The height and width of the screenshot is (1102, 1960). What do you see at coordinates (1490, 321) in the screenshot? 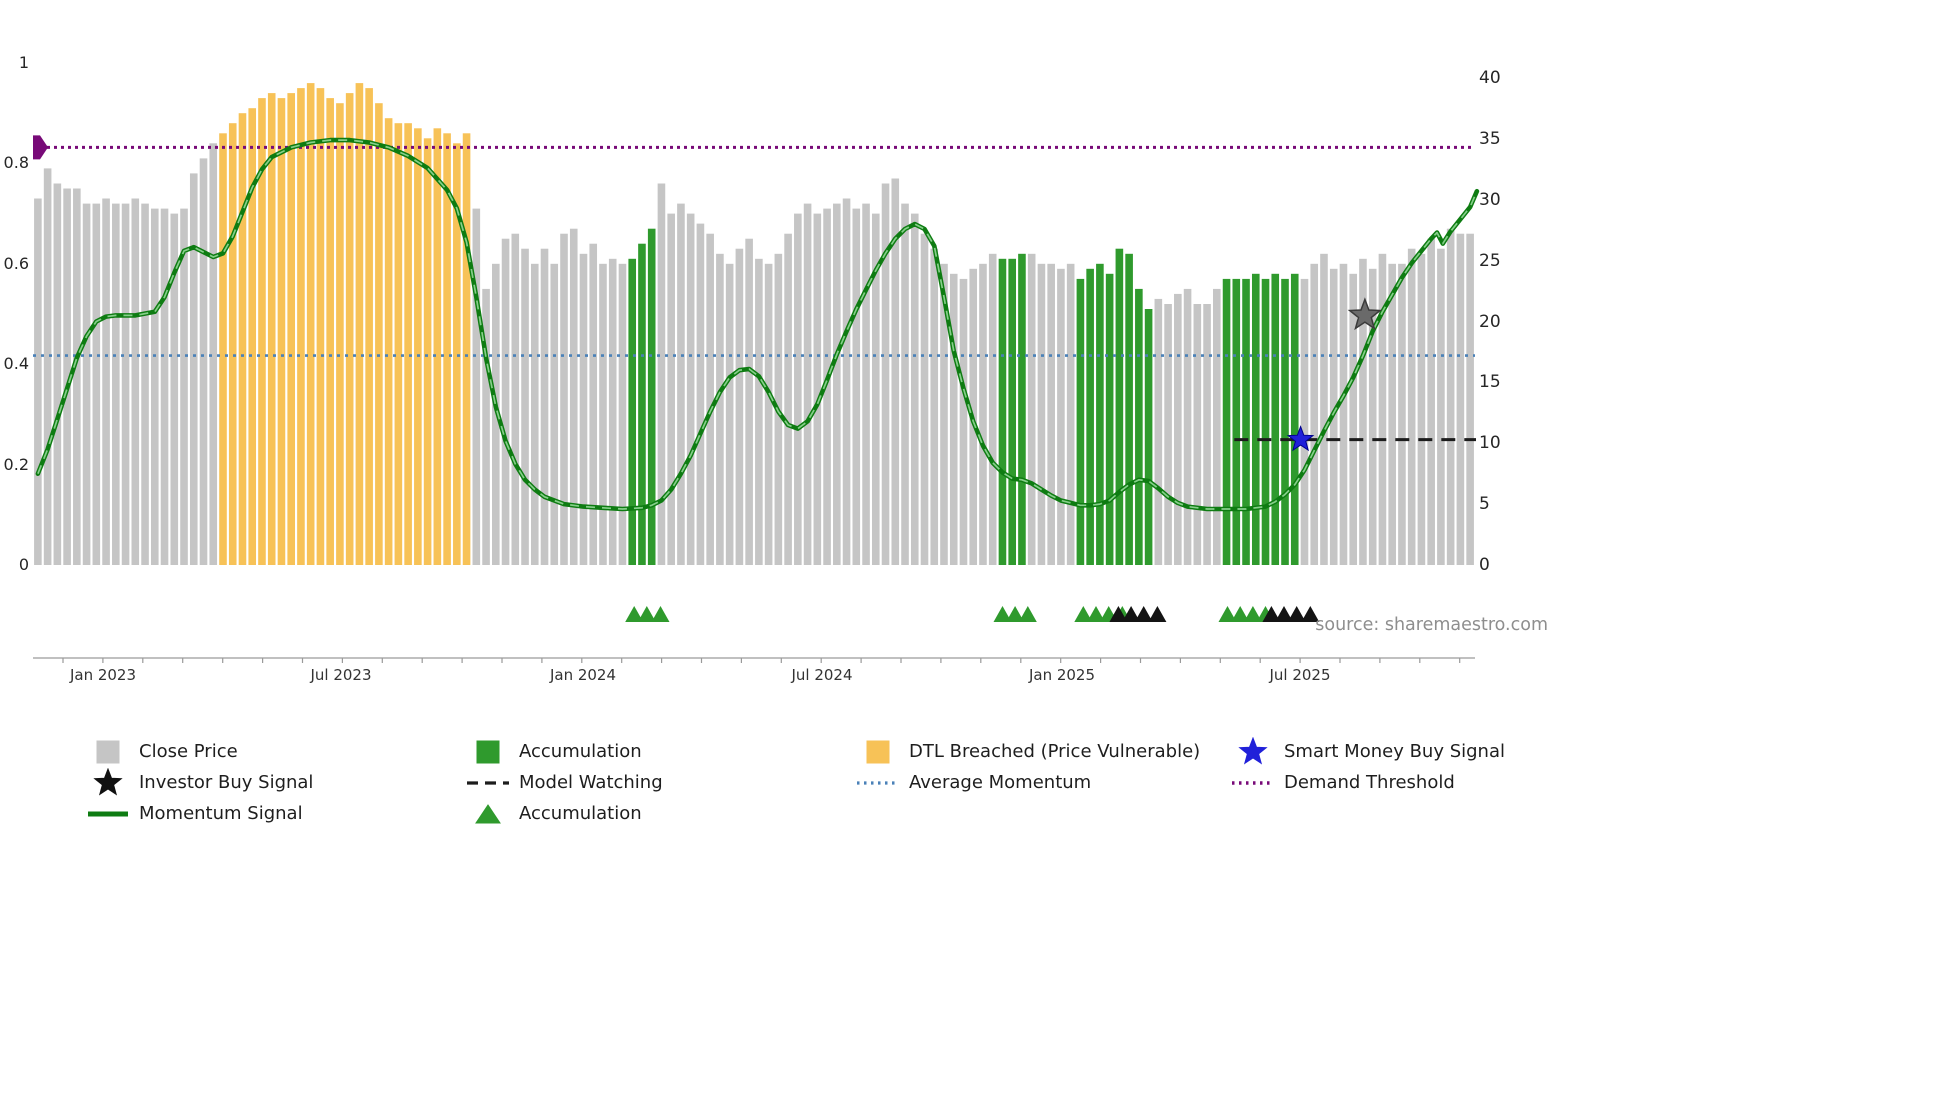
I see `y2-axis-tick-label: 20` at bounding box center [1490, 321].